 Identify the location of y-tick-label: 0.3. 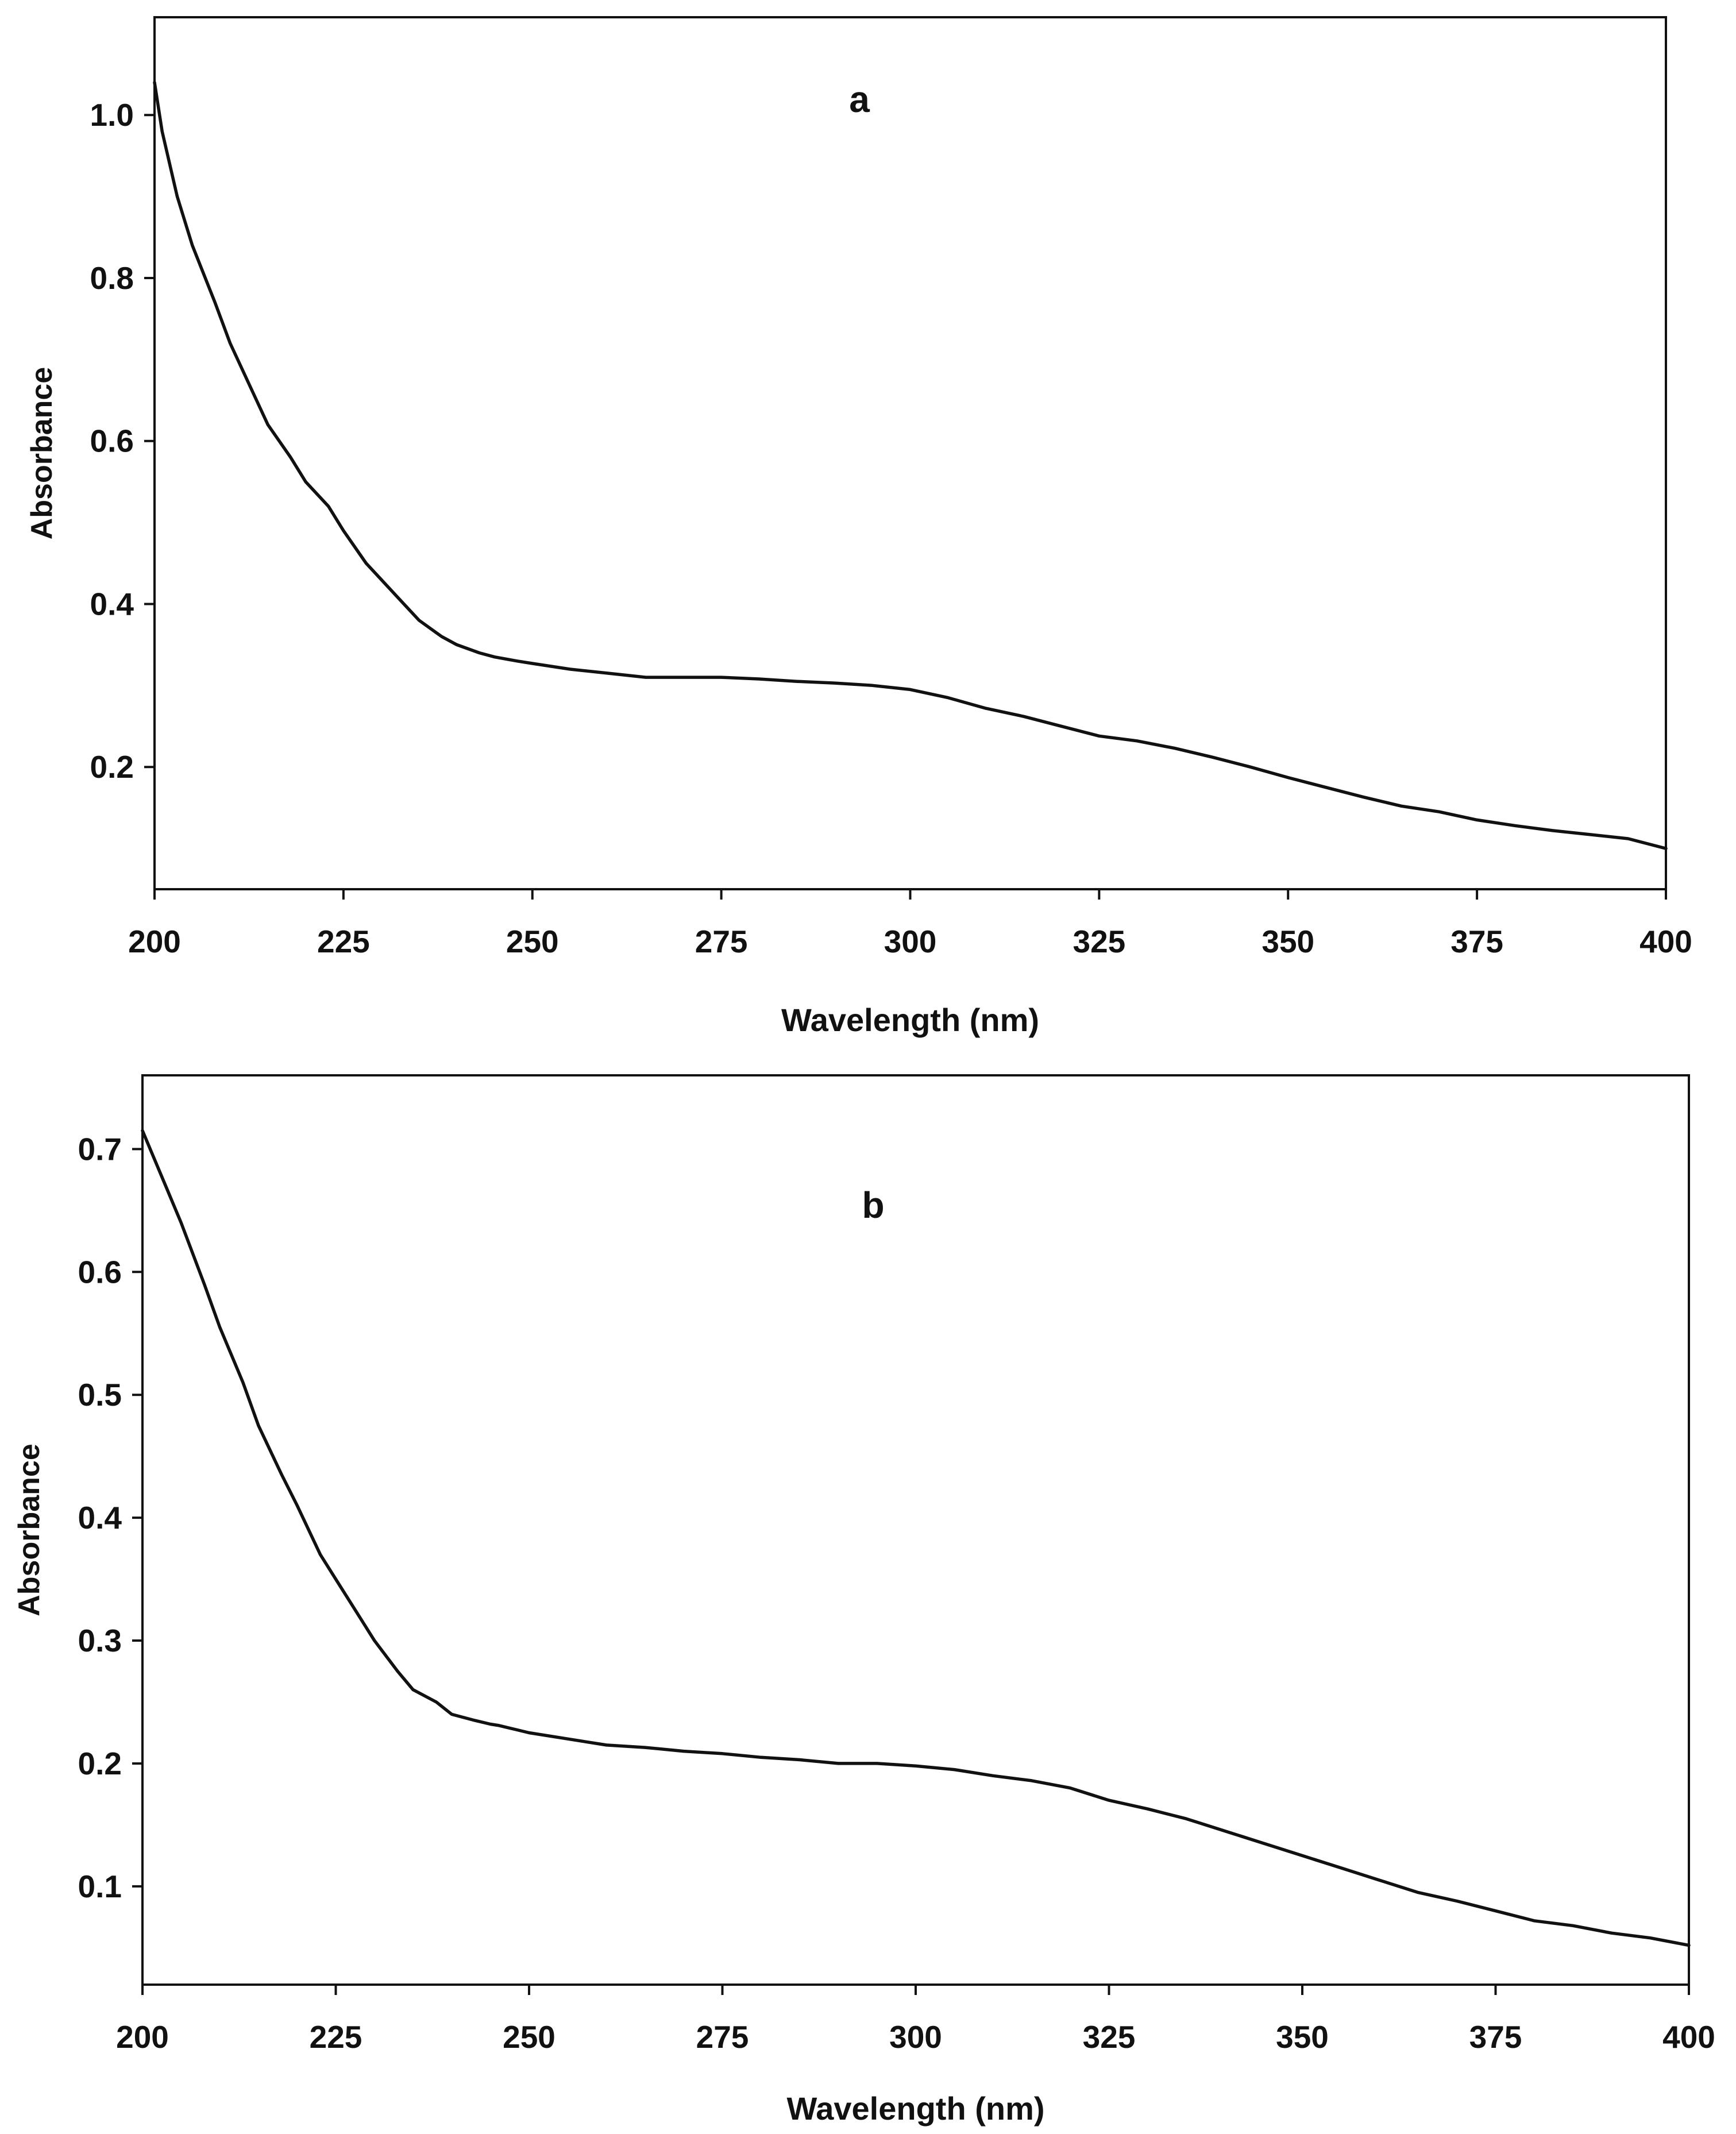
(100, 1640).